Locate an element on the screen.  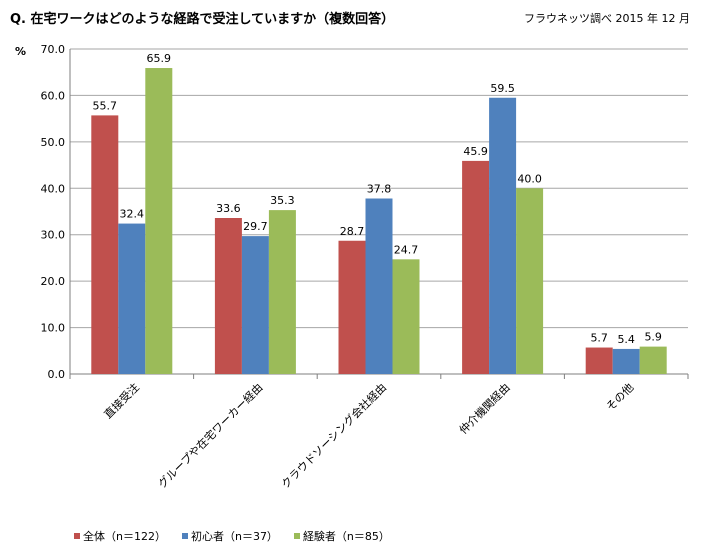
data-label: 45.9 is located at coordinates (475, 151).